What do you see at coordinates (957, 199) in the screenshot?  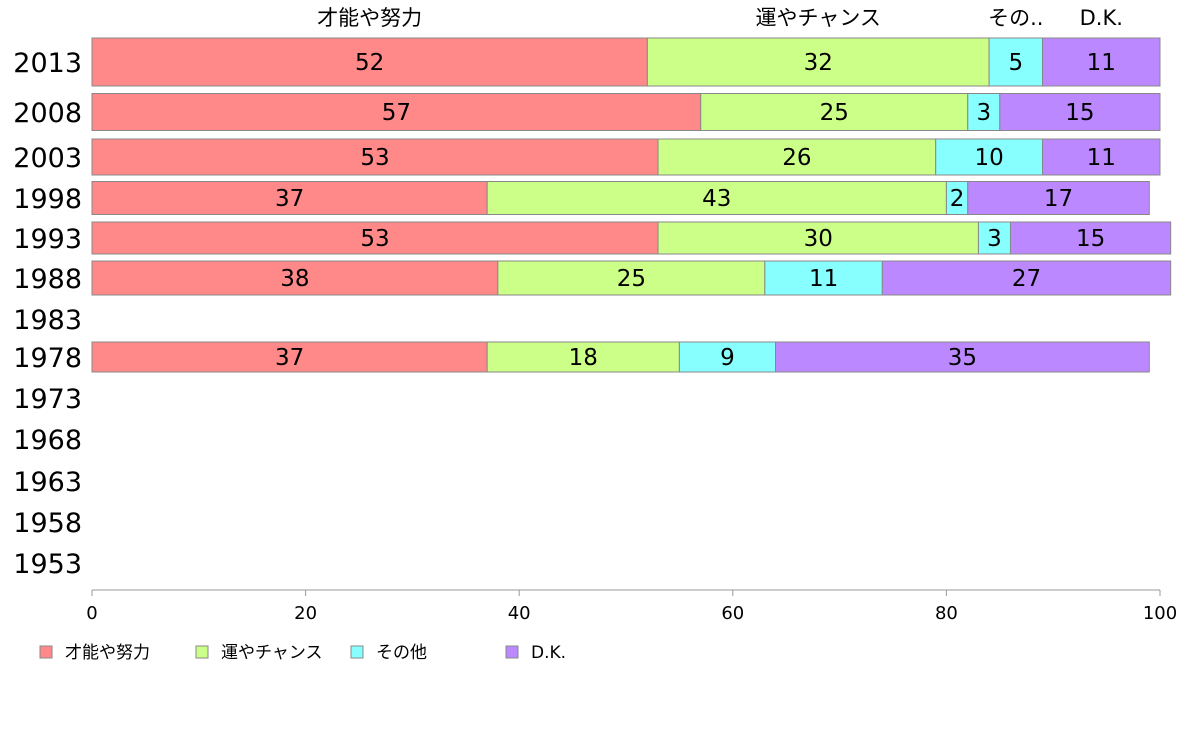 I see `bar-value-label: 2` at bounding box center [957, 199].